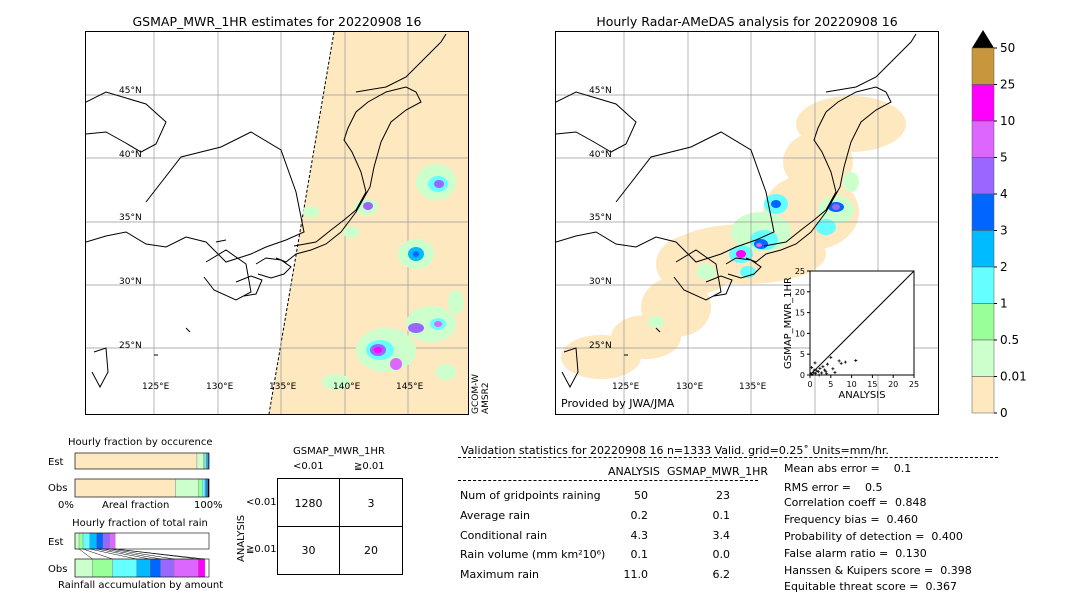 Image resolution: width=1080 pixels, height=612 pixels. I want to click on occurrence-title: Hourly fraction by occurence, so click(140, 442).